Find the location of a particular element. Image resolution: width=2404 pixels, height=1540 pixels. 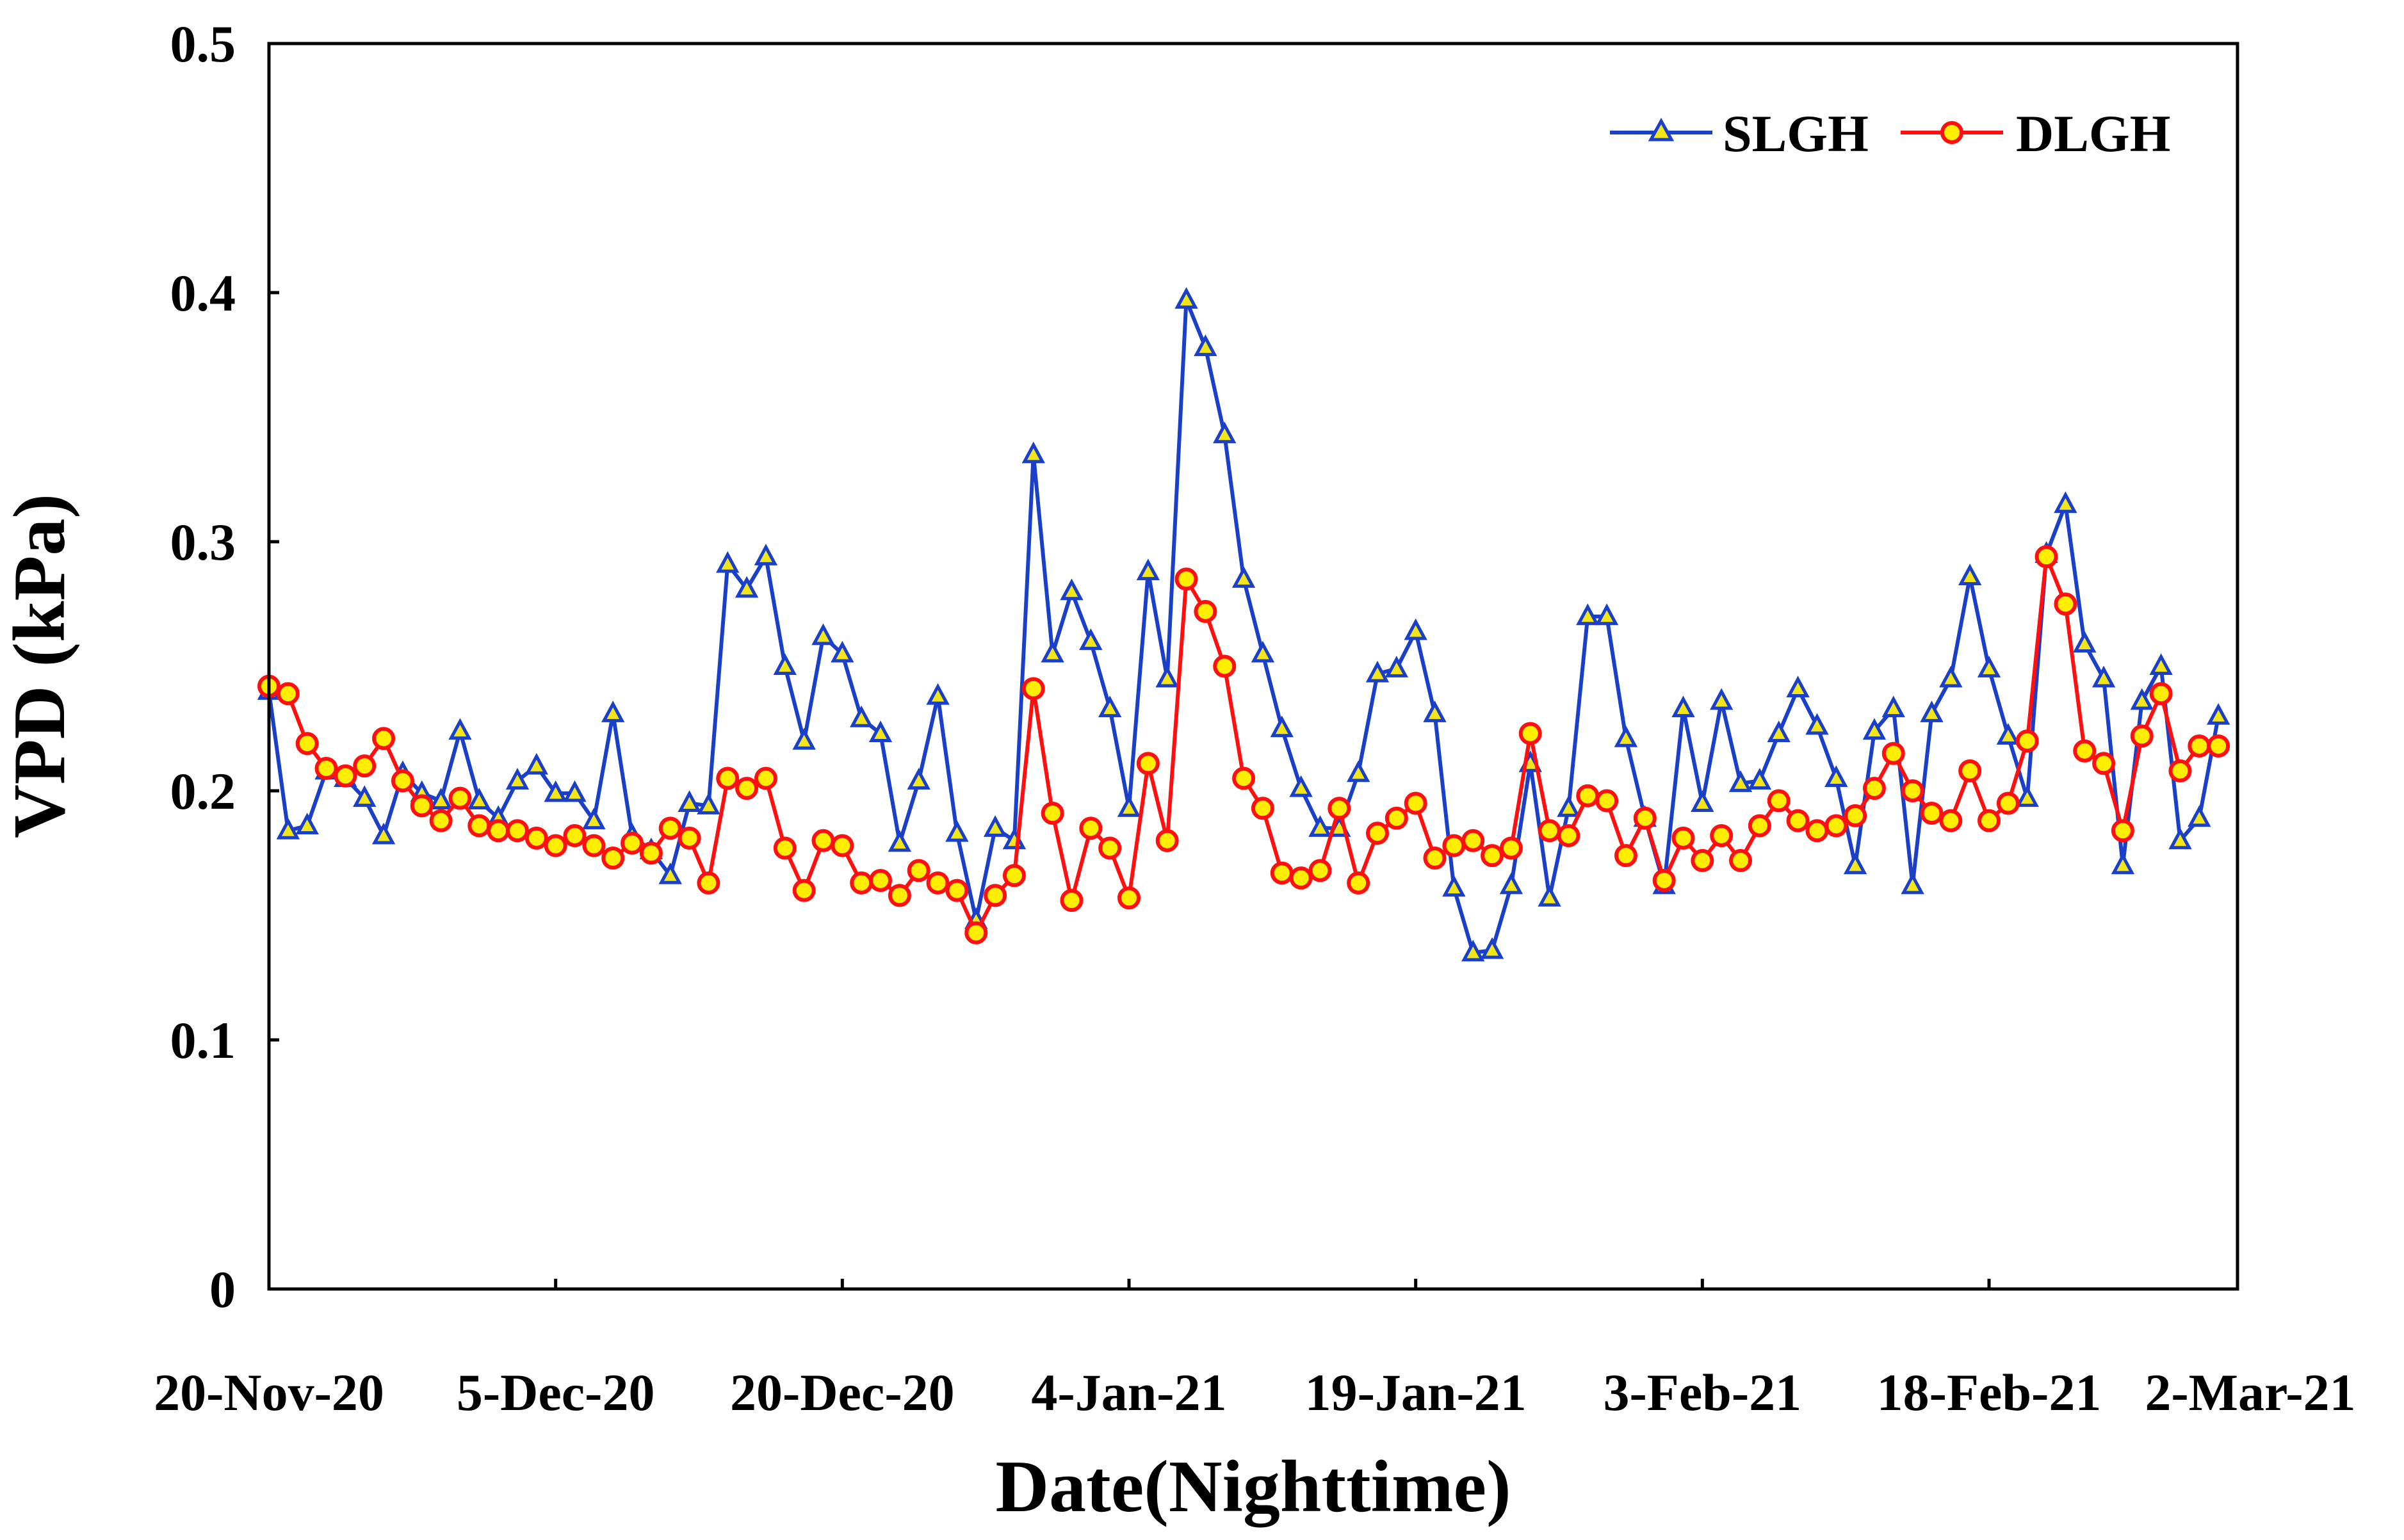

y-tick-label: 0 is located at coordinates (222, 1289).